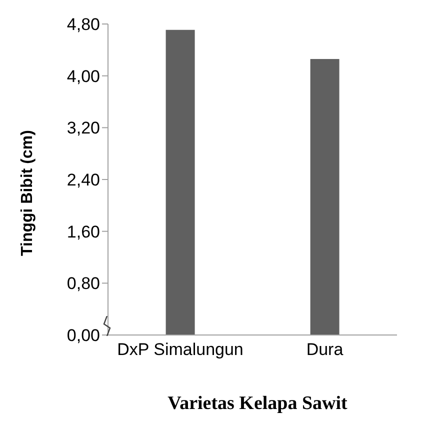 The image size is (425, 433). Describe the element at coordinates (180, 350) in the screenshot. I see `x-tick-label: DxP Simalungun` at that location.